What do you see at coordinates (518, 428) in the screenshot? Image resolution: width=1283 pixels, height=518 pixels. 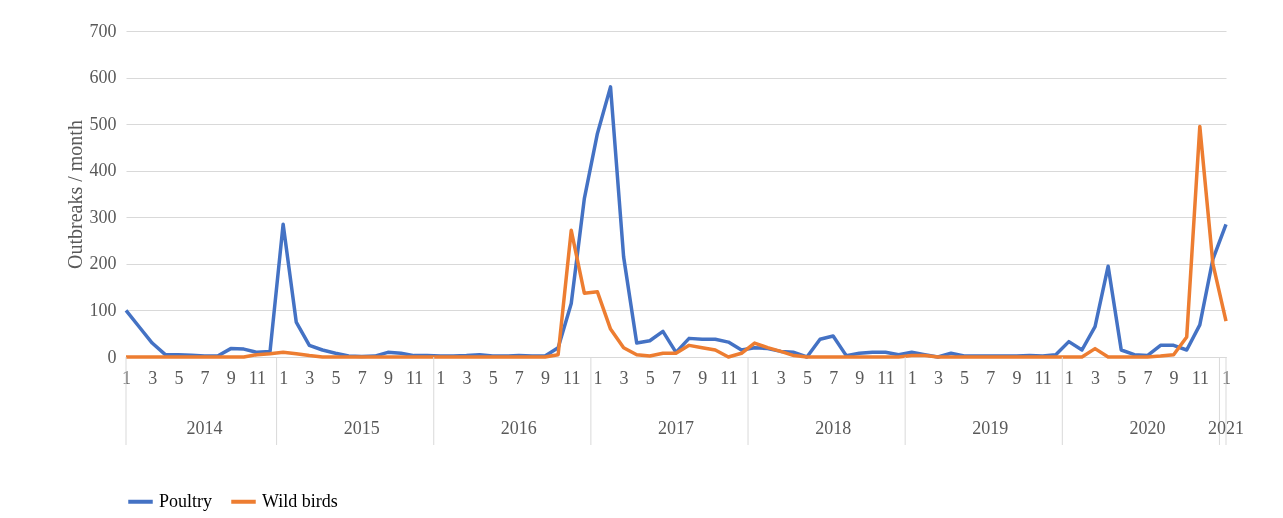 I see `x2-tick-label: 2016` at bounding box center [518, 428].